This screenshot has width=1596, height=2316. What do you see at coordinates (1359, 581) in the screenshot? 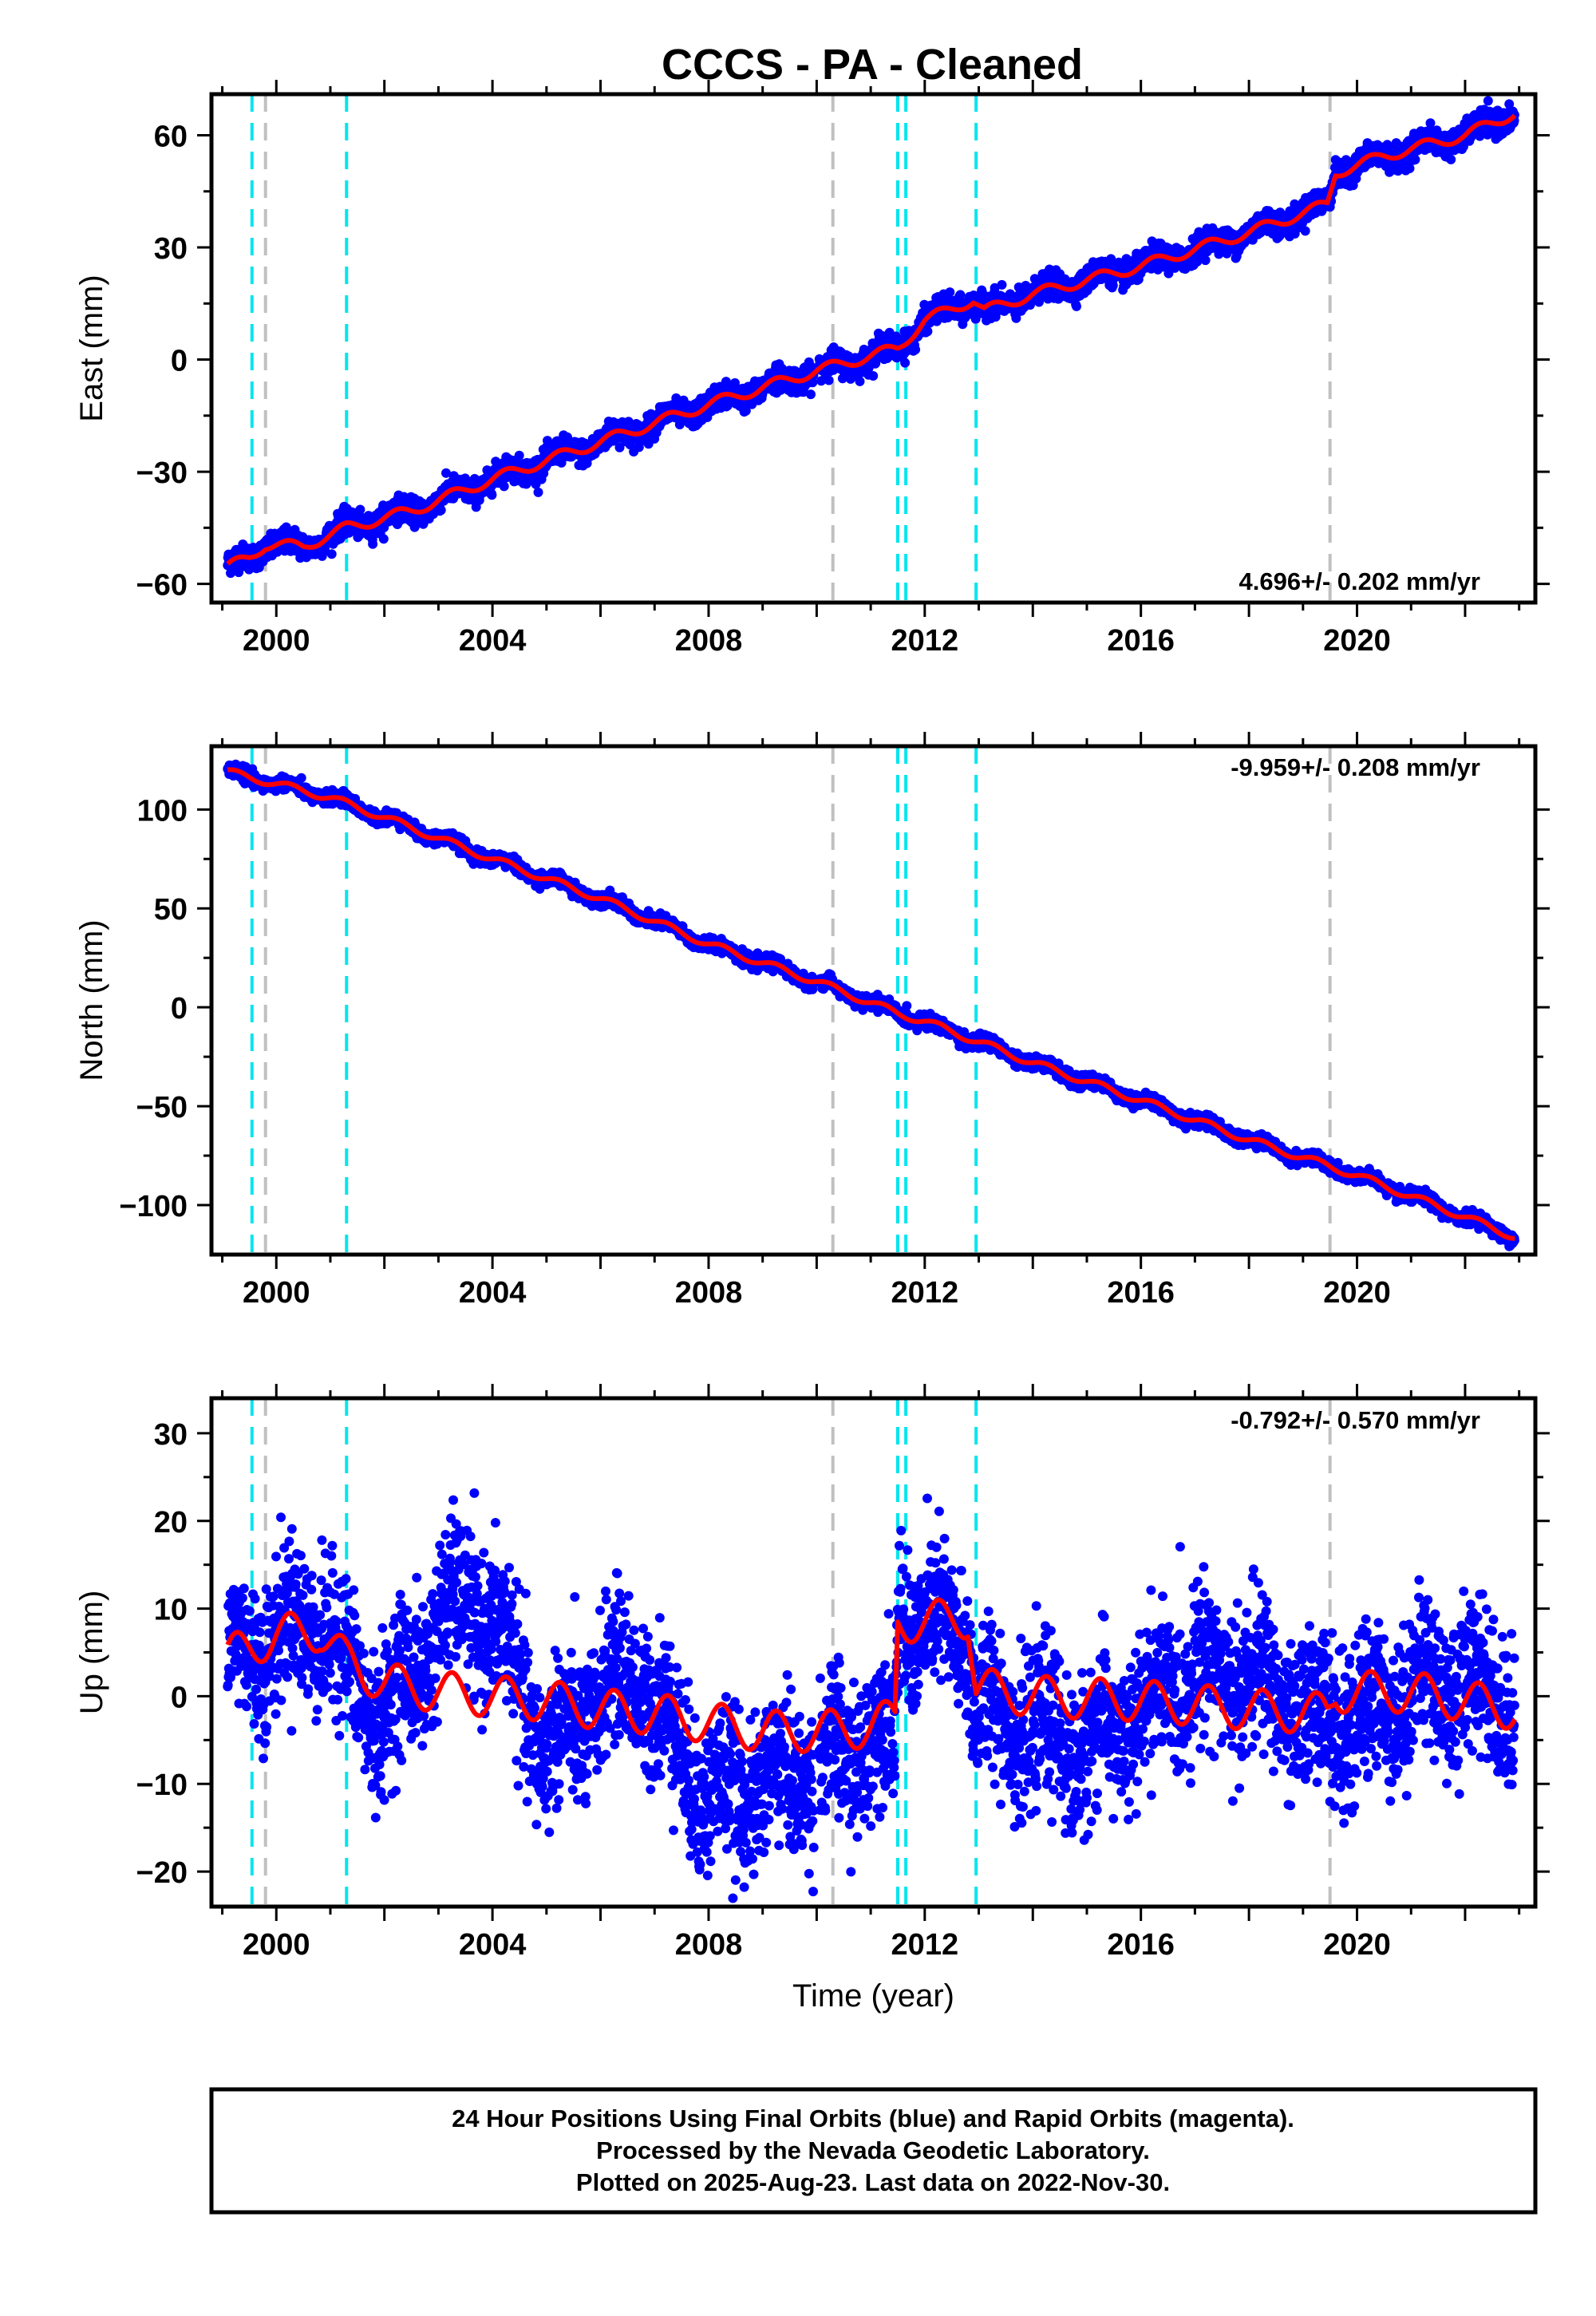
I see `velocity-rate-label: 4.696+/- 0.202 mm/yr` at bounding box center [1359, 581].